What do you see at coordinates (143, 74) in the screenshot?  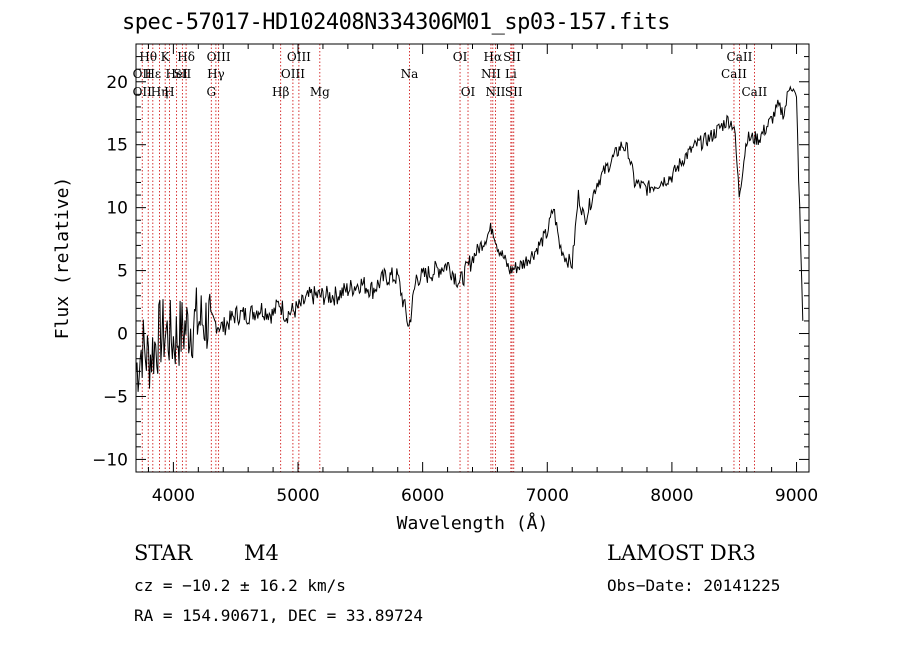 I see `line-label-0: OII` at bounding box center [143, 74].